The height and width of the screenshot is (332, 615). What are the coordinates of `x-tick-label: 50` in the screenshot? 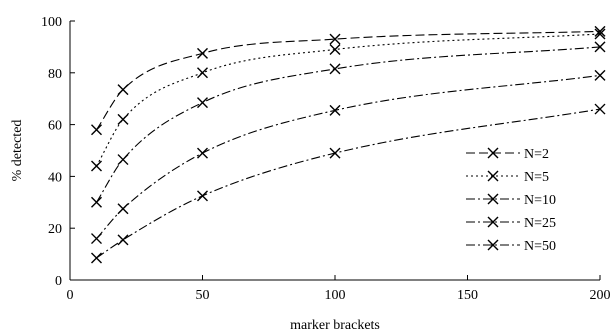 It's located at (203, 295).